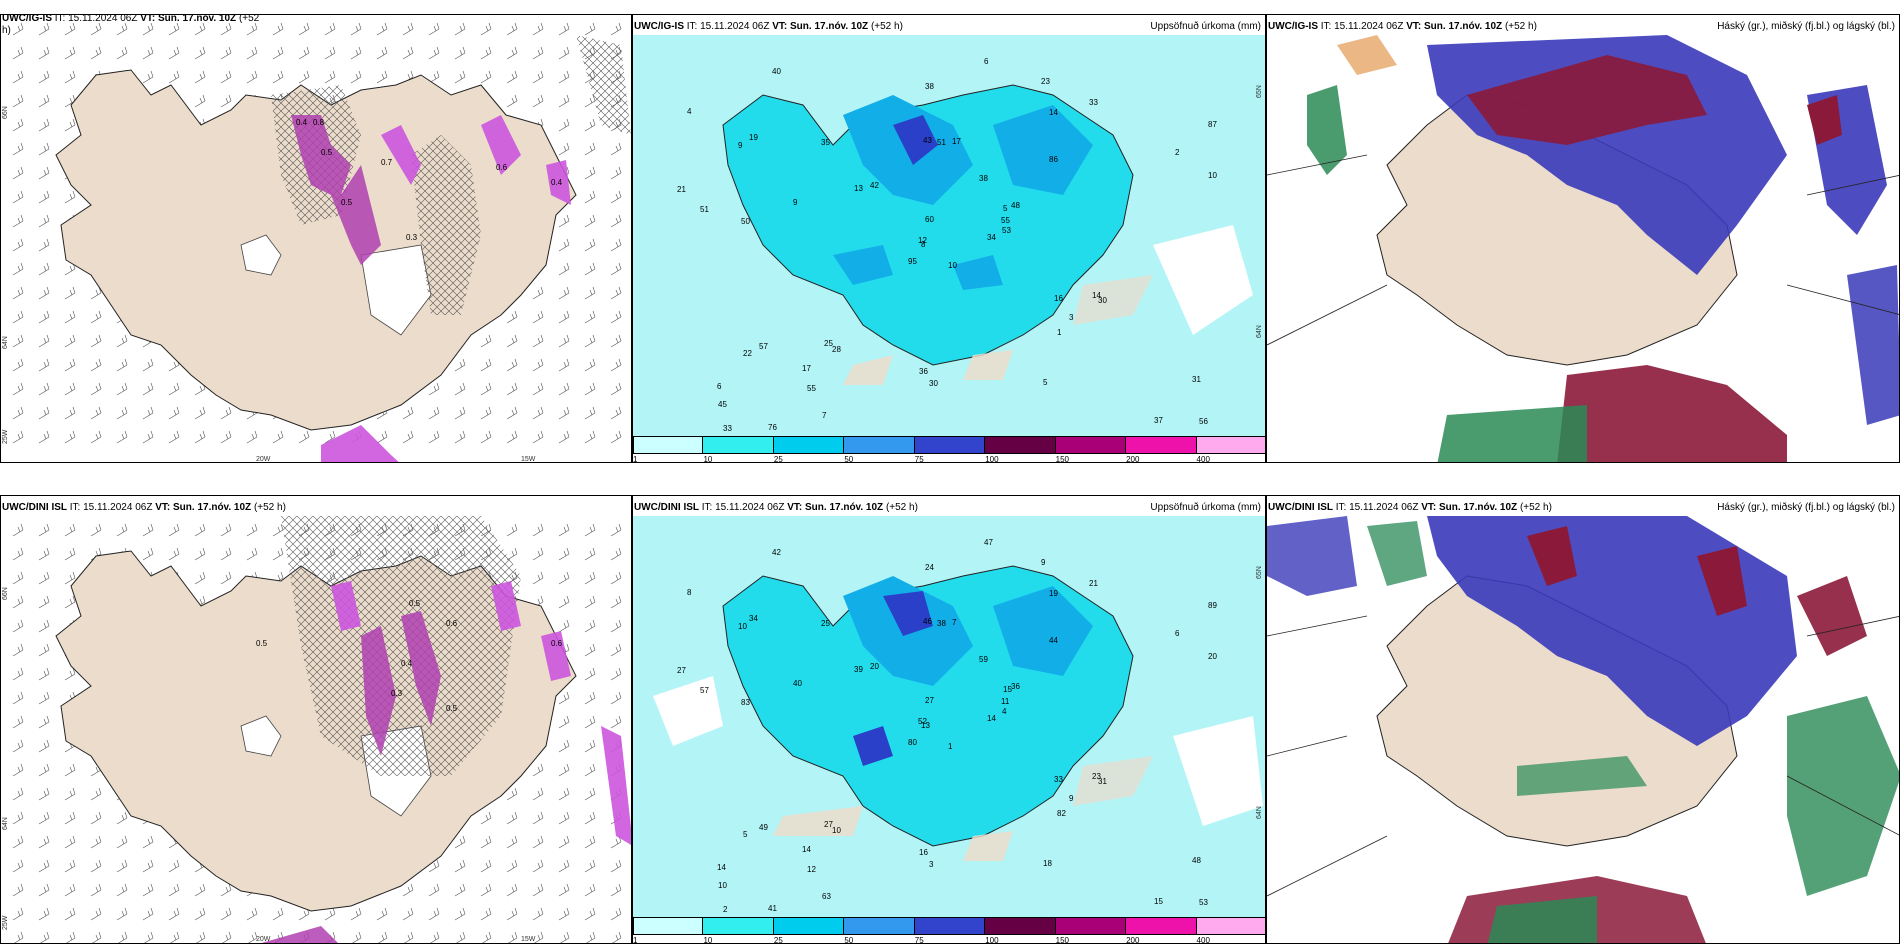  I want to click on lat-label: 64N, so click(1259, 812).